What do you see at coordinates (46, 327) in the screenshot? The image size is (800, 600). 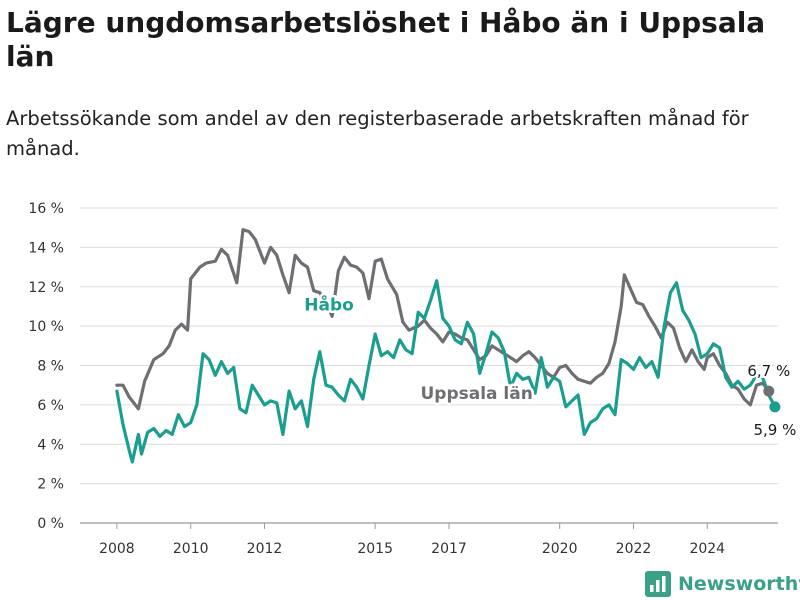 I see `y-tick-label: 10 %` at bounding box center [46, 327].